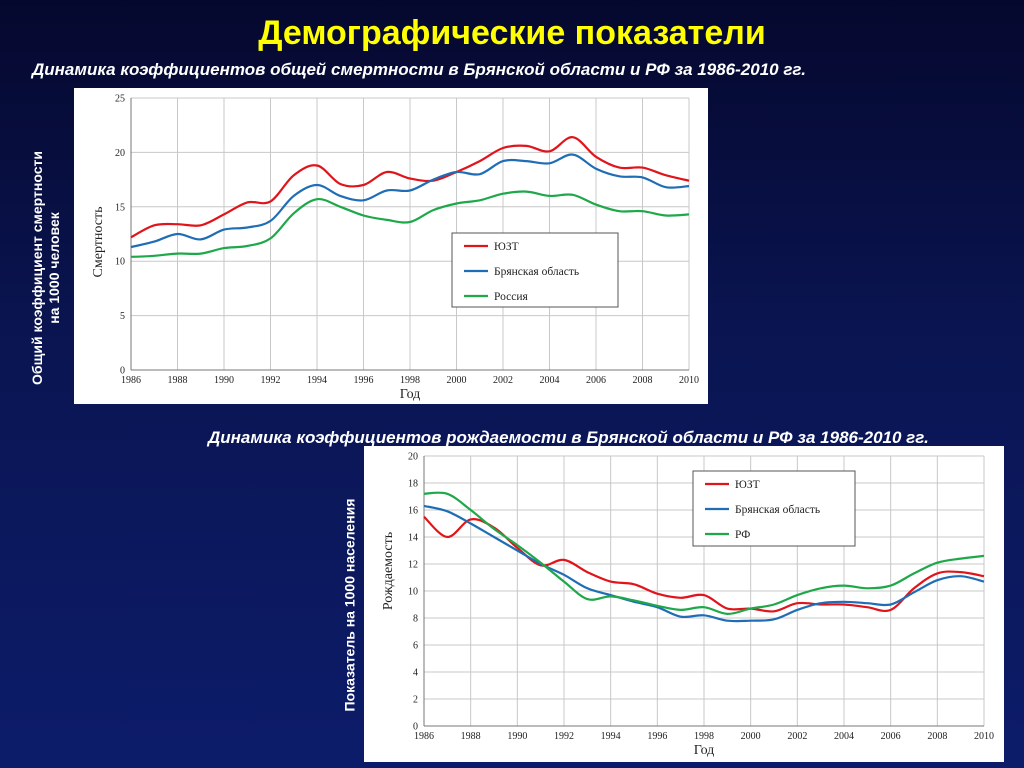 This screenshot has height=768, width=1024. What do you see at coordinates (512, 33) in the screenshot?
I see `slide-title: Демографические показатели` at bounding box center [512, 33].